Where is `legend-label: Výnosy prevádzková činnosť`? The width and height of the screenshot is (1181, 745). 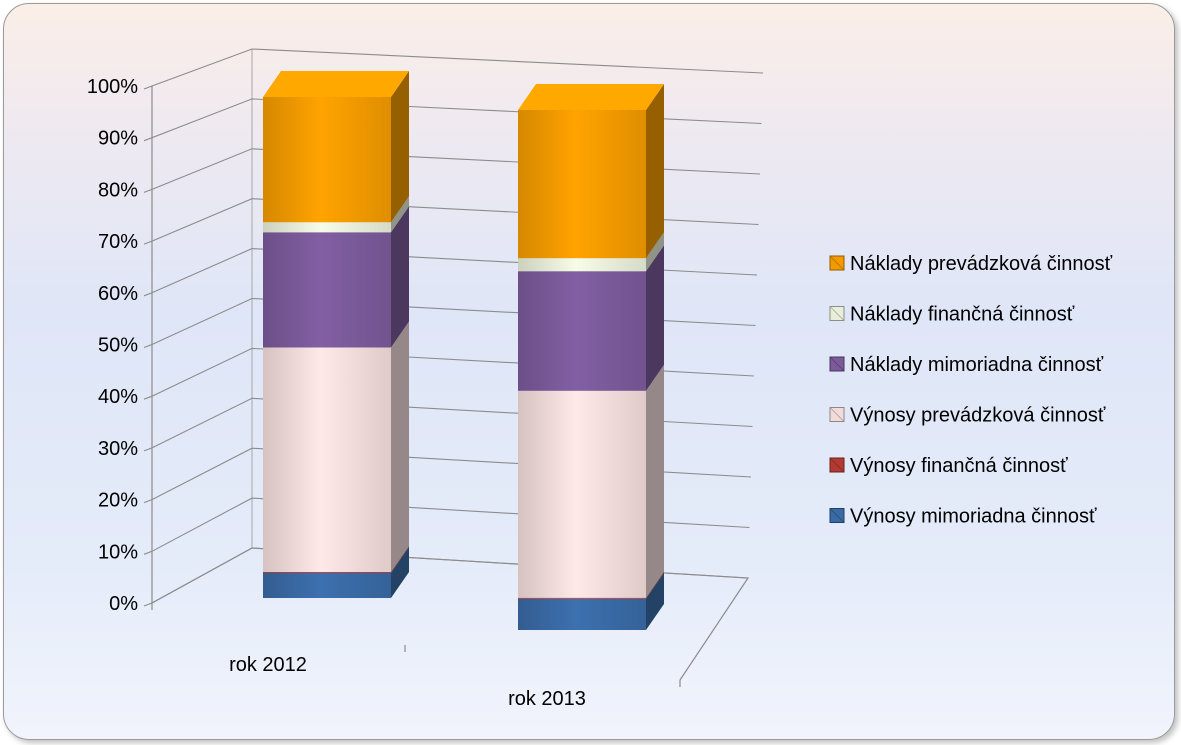 legend-label: Výnosy prevádzková činnosť is located at coordinates (978, 416).